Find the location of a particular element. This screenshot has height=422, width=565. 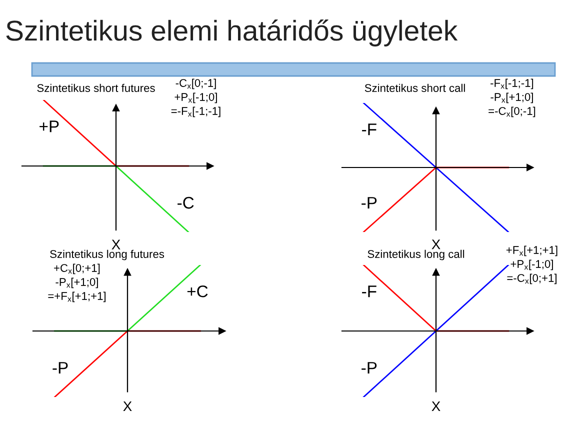

series-label: +P is located at coordinates (49, 126).